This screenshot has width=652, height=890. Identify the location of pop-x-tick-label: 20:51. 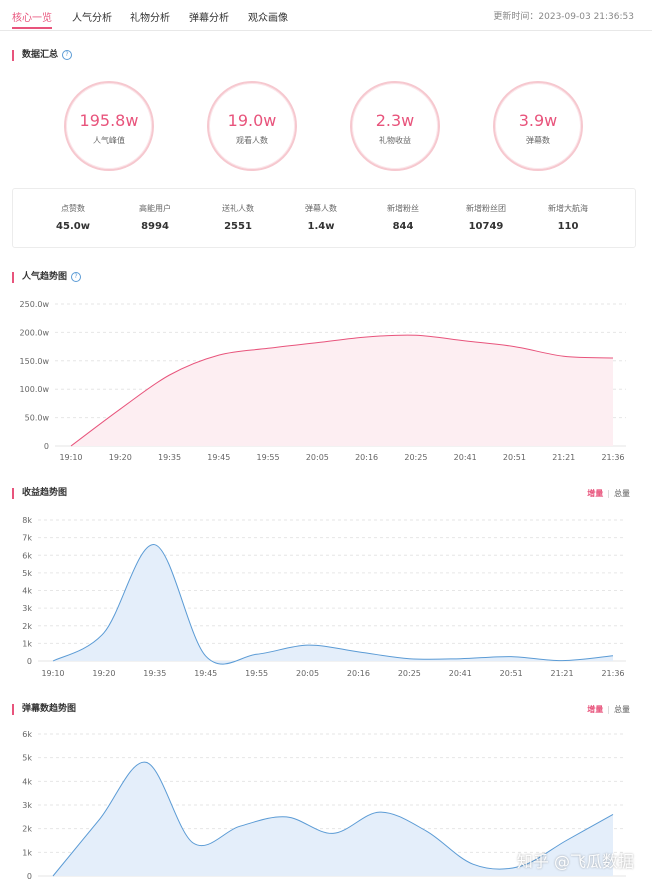
(514, 457).